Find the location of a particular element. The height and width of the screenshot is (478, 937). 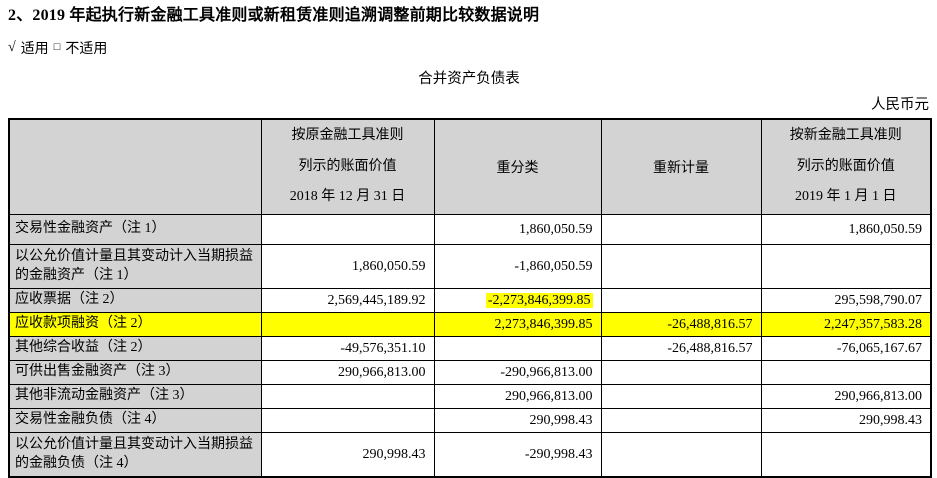

cell-value: -49,576,351.10 is located at coordinates (347, 349).